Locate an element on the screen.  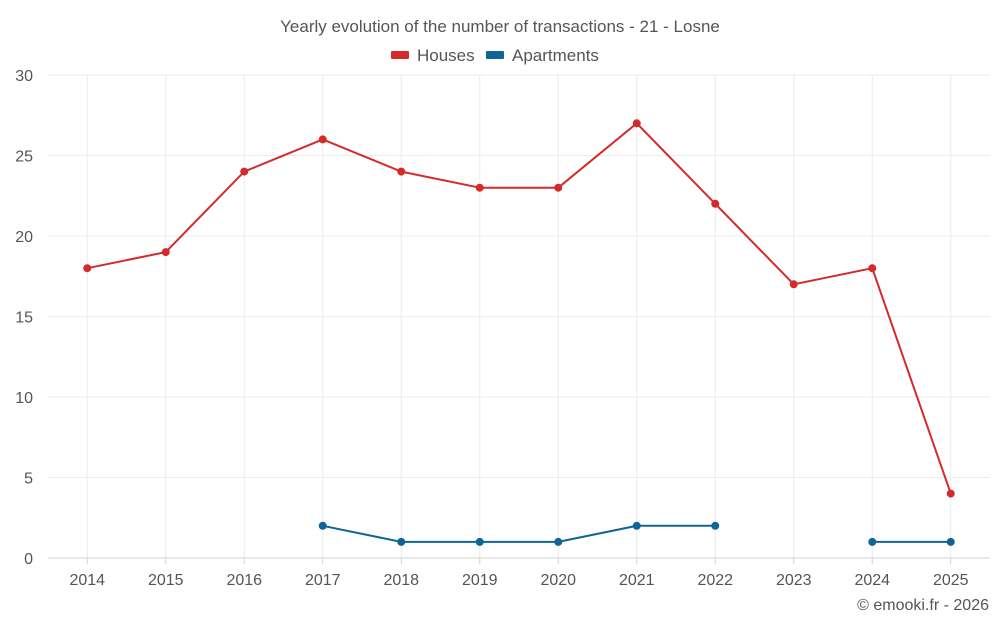
y-tick-label: 15 is located at coordinates (24, 318).